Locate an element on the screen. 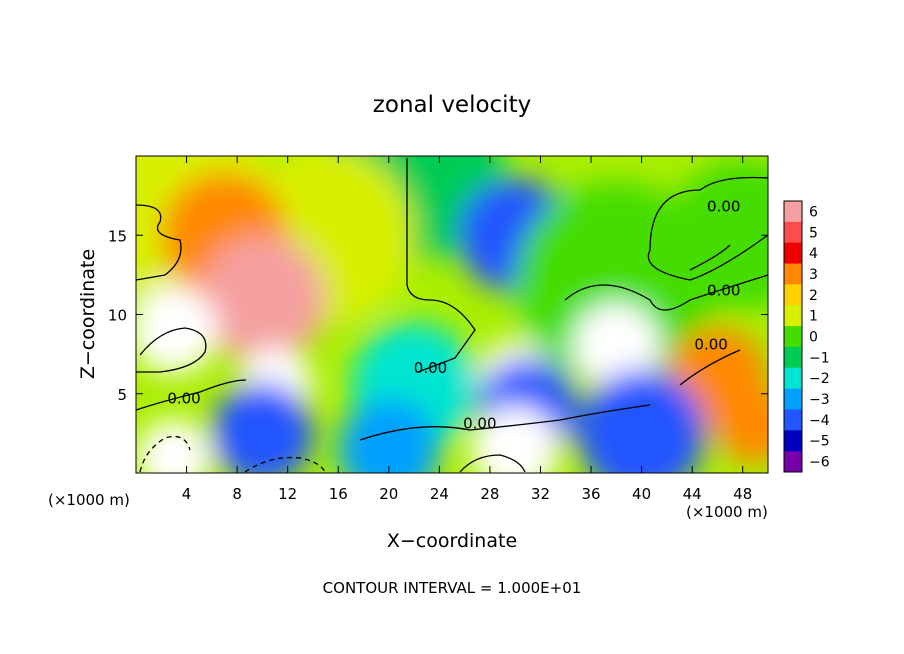 This screenshot has width=904, height=654. x-tick-label: 20 is located at coordinates (388, 494).